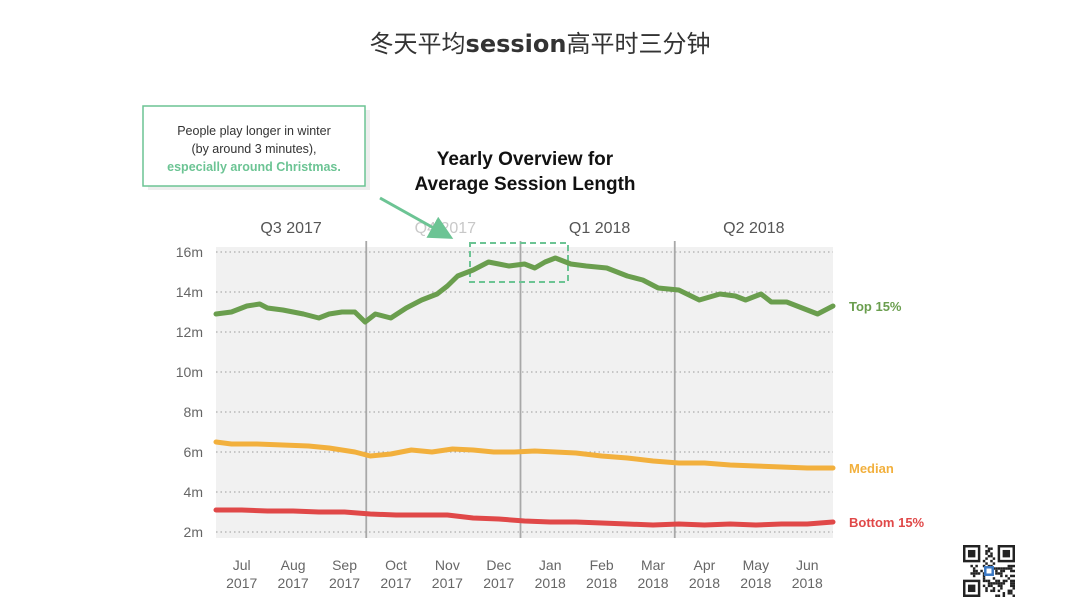 This screenshot has height=607, width=1080. I want to click on annotation-line-2: (by around 3 minutes),, so click(253, 149).